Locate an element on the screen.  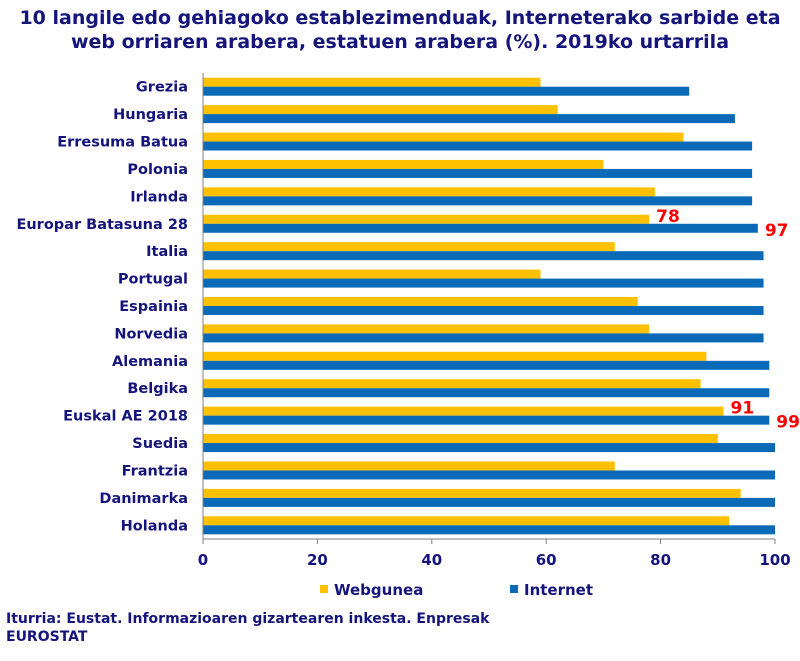
bar-internet-danimarka is located at coordinates (489, 502).